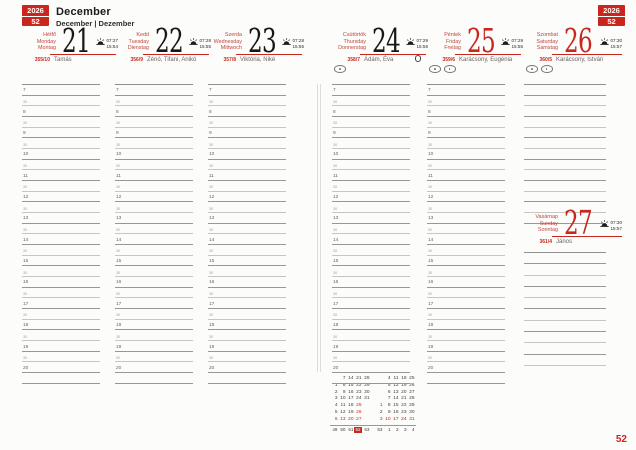  Describe the element at coordinates (336, 283) in the screenshot. I see `hour-label: 16` at that location.